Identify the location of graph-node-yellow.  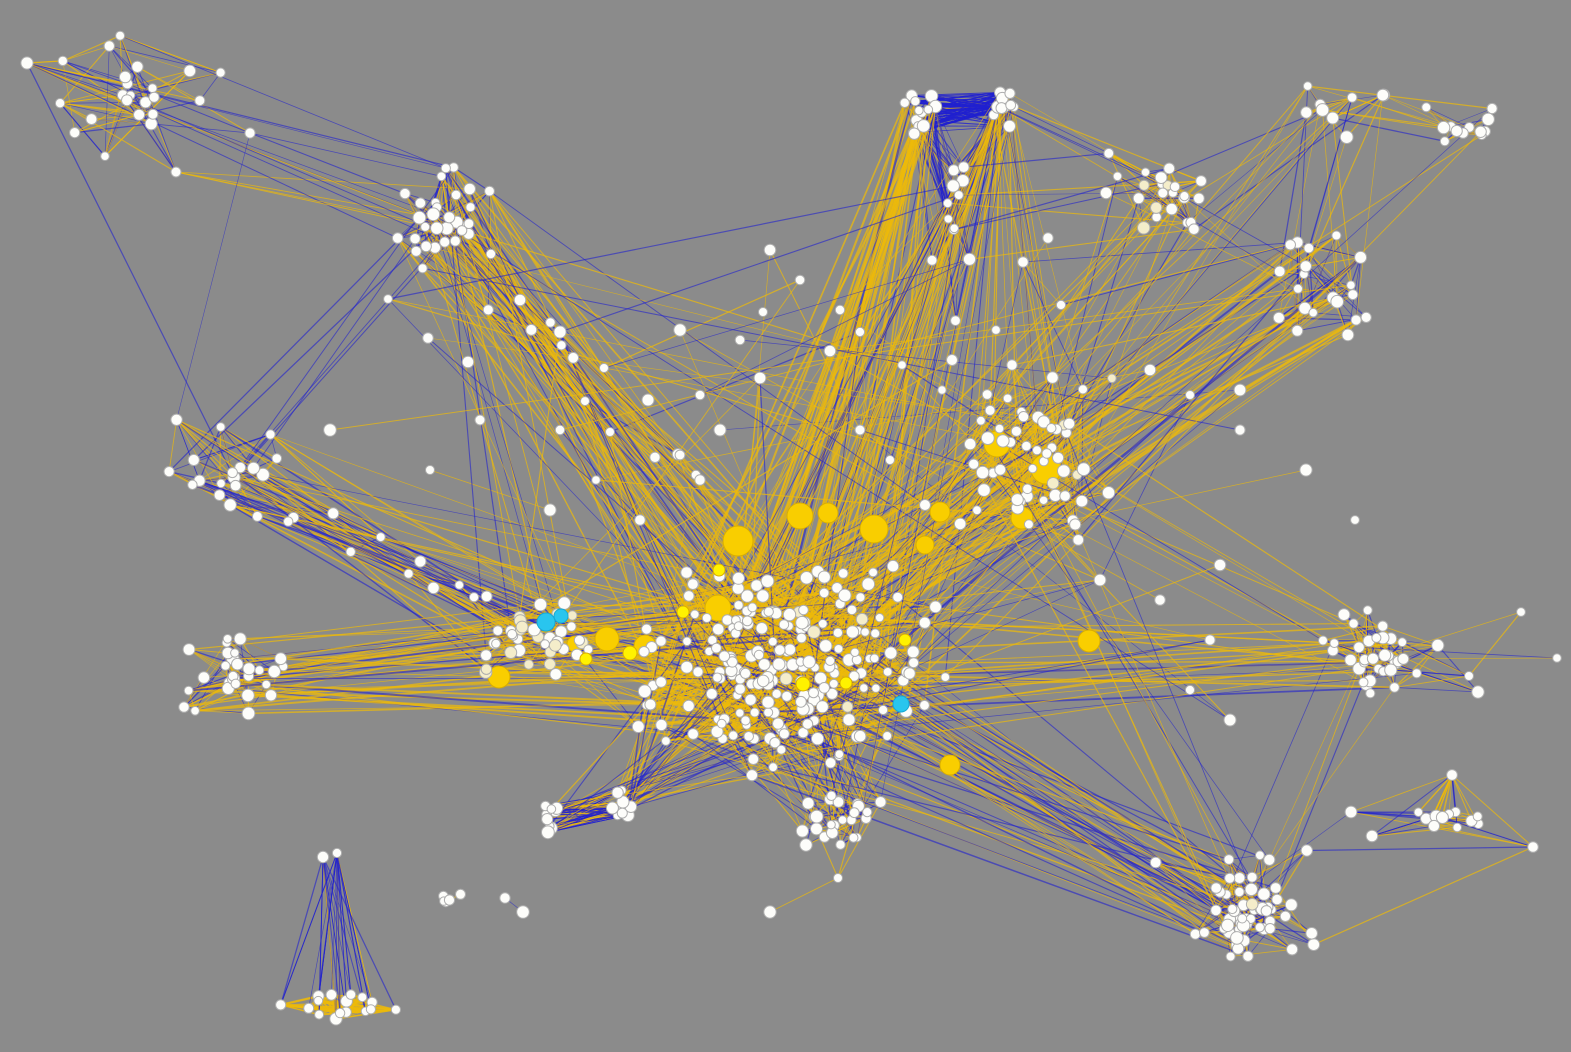
(630, 653).